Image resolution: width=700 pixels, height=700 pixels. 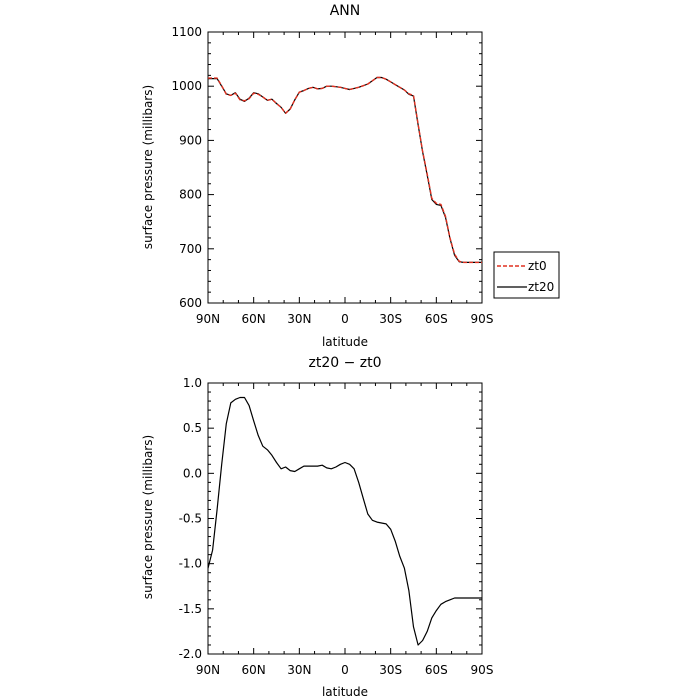 I want to click on series-line-zt20, so click(x=345, y=169).